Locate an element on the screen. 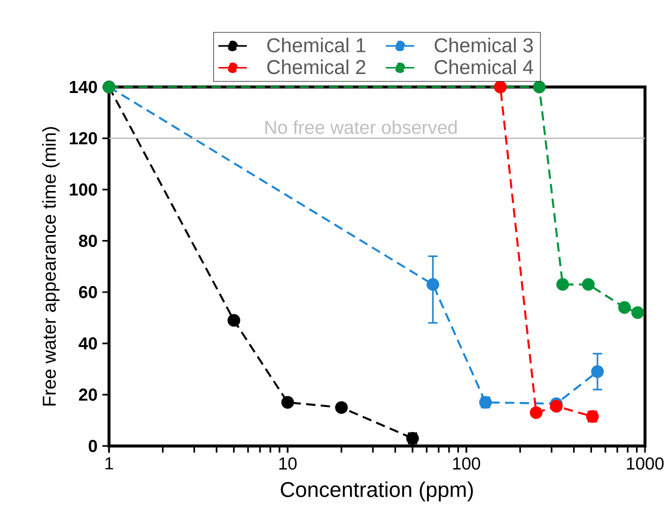  x-tick-label: 1 is located at coordinates (109, 463).